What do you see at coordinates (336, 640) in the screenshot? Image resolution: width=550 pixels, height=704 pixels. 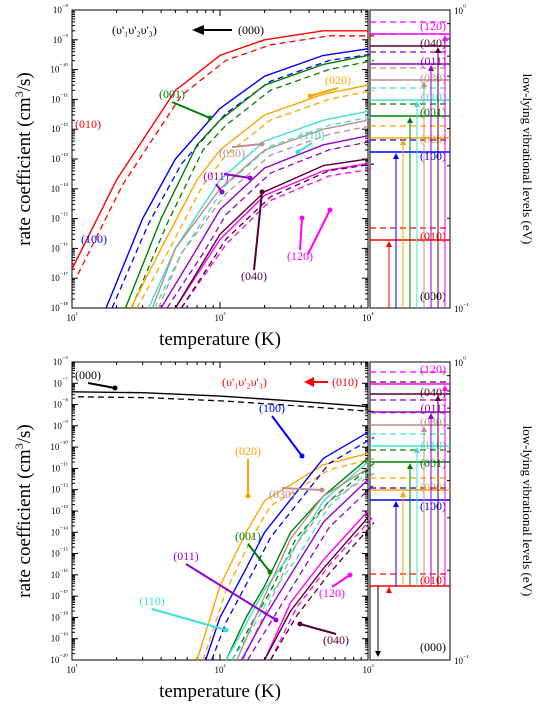 I see `series-label-040: (040)` at bounding box center [336, 640].